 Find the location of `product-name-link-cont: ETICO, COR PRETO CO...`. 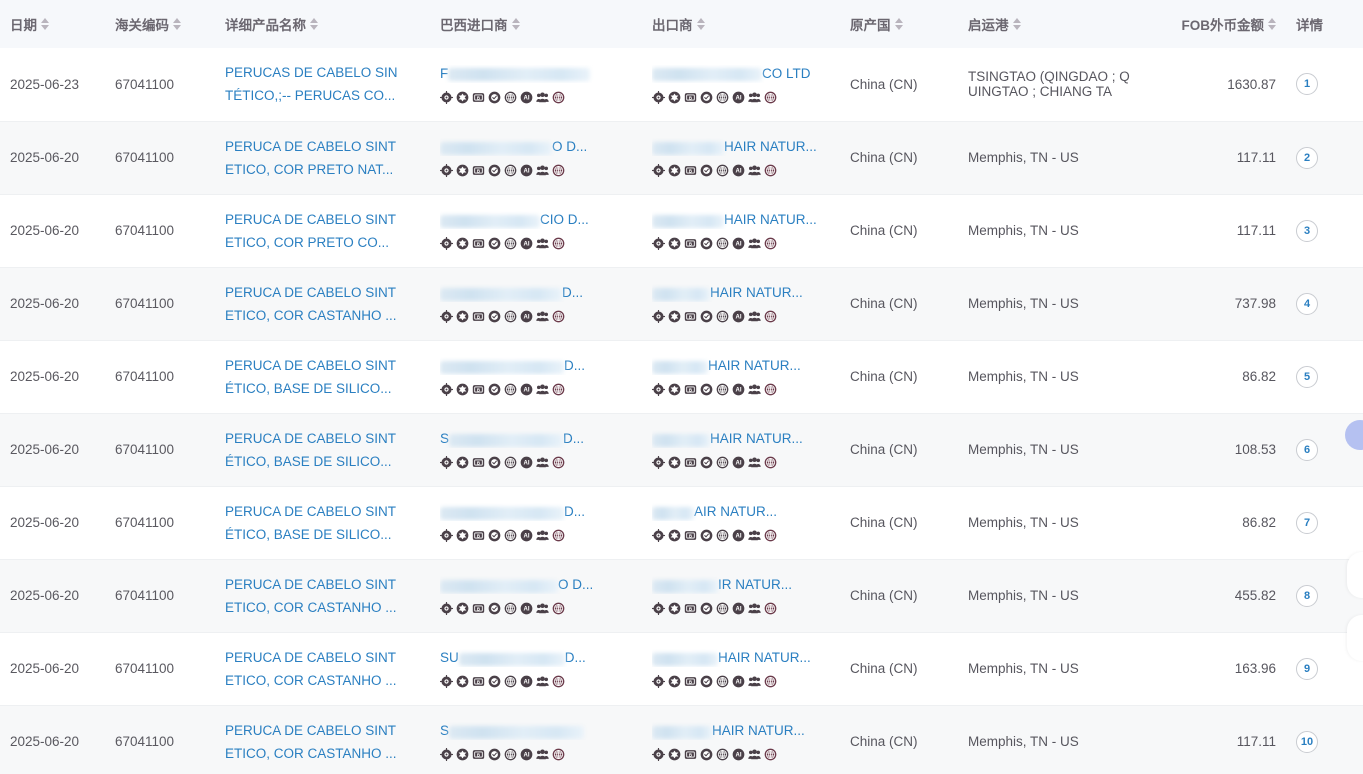

product-name-link-cont: ETICO, COR PRETO CO... is located at coordinates (307, 242).